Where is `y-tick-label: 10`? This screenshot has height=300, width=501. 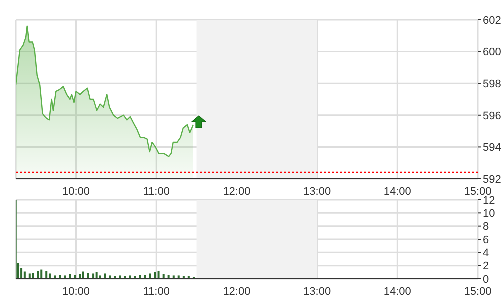
y-tick-label: 10 is located at coordinates (489, 214).